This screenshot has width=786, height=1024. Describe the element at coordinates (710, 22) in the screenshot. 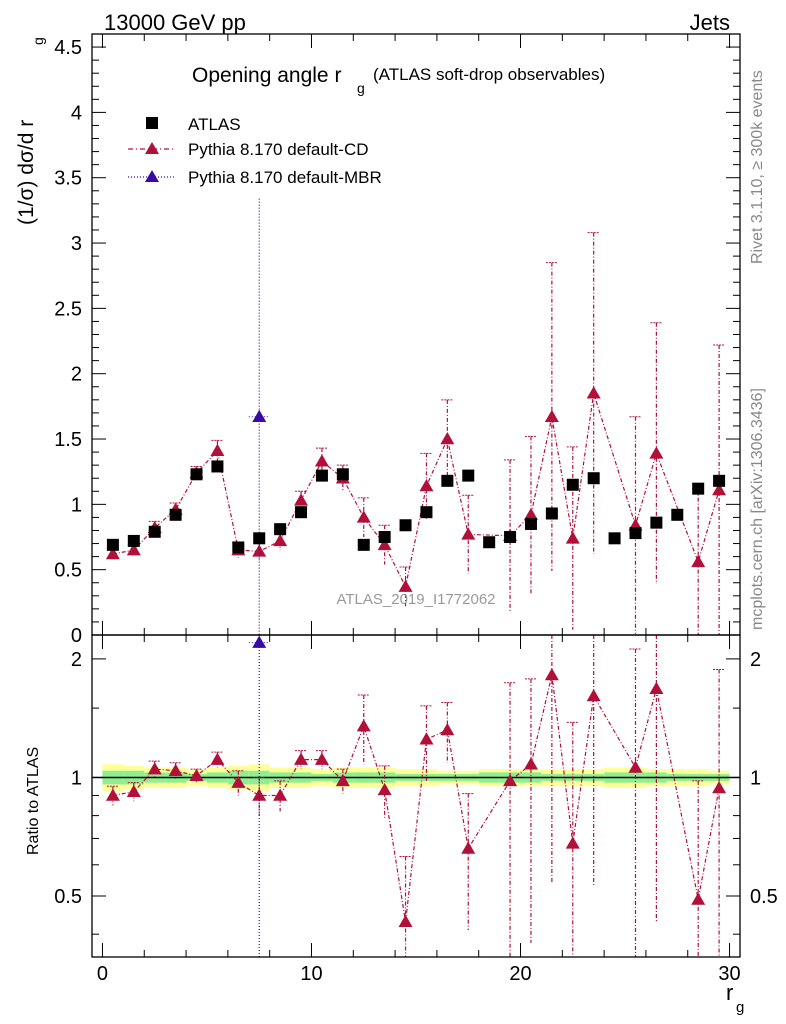

I see `process-label: Jets` at that location.